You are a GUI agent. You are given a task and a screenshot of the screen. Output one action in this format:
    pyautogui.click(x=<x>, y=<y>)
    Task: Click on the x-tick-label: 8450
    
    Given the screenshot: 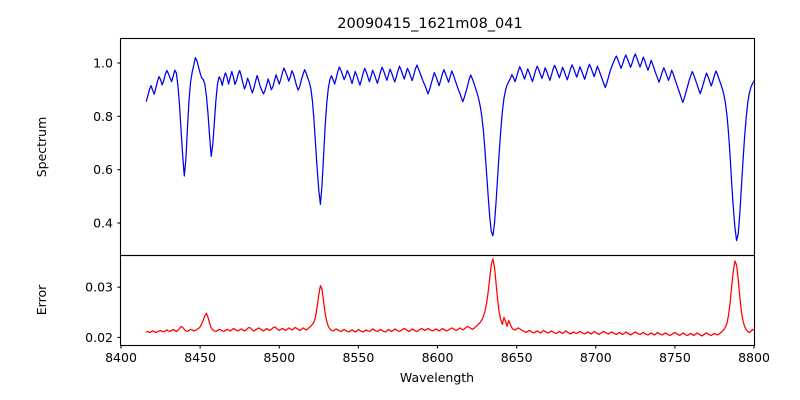 What is the action you would take?
    pyautogui.click(x=200, y=357)
    